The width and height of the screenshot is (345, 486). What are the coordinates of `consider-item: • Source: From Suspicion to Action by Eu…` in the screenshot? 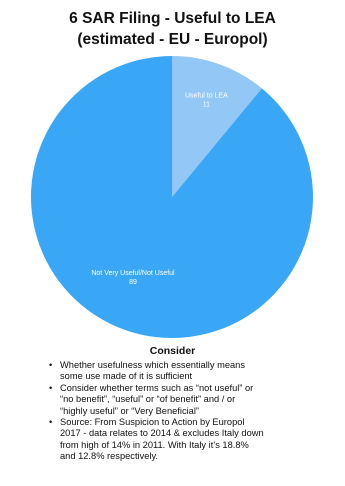 It's located at (192, 440).